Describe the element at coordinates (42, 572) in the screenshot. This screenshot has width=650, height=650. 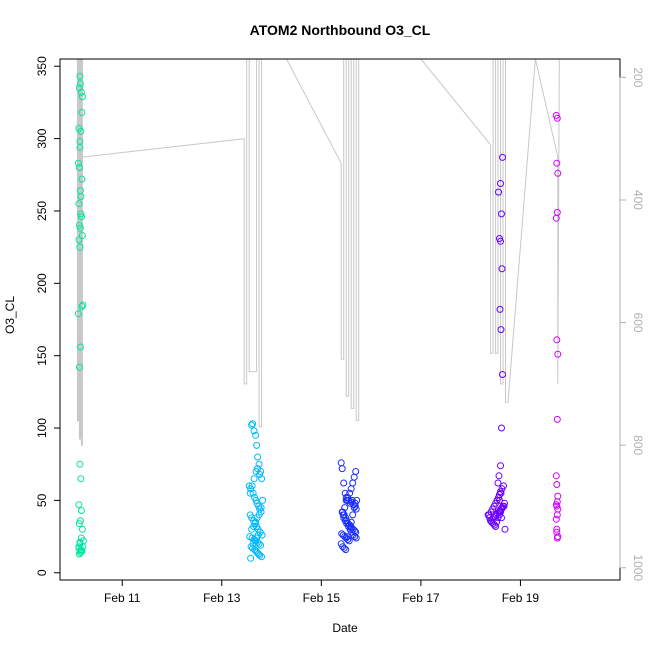
I see `y-tick-label: 0` at that location.